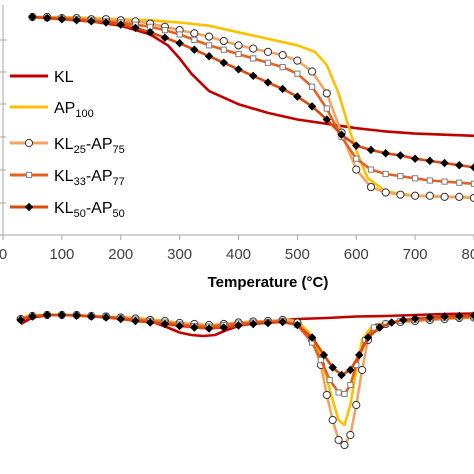 The image size is (474, 474). I want to click on x-tick-label: 600, so click(356, 254).